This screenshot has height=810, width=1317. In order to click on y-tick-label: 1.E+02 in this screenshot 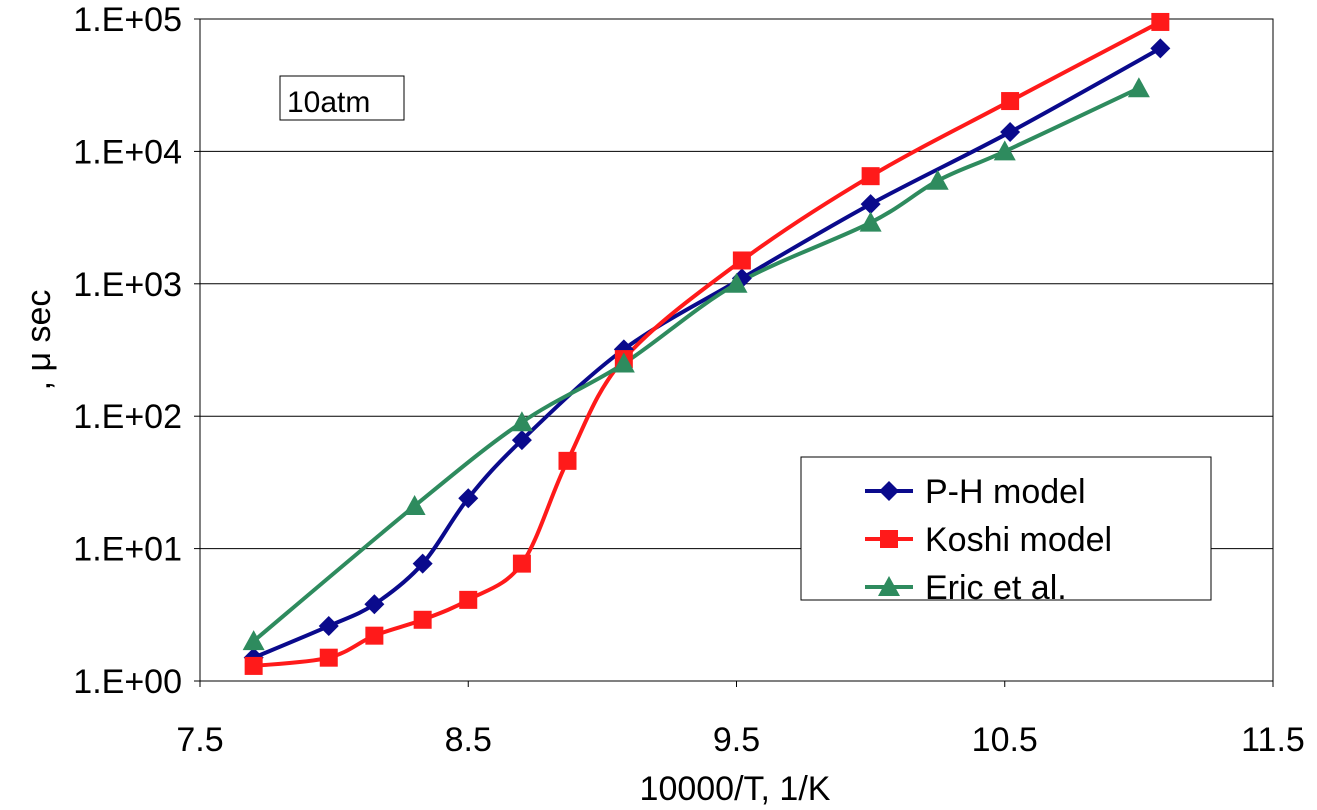, I will do `click(127, 417)`.